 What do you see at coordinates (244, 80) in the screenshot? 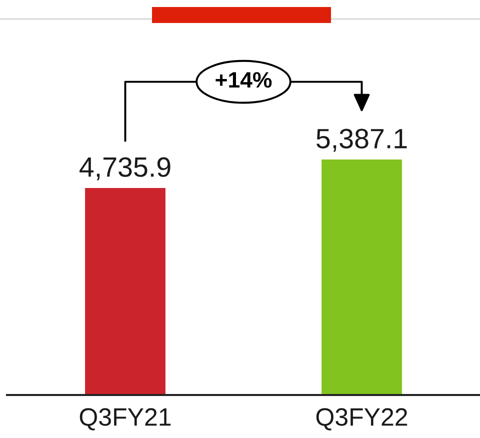
I see `text: +14%` at bounding box center [244, 80].